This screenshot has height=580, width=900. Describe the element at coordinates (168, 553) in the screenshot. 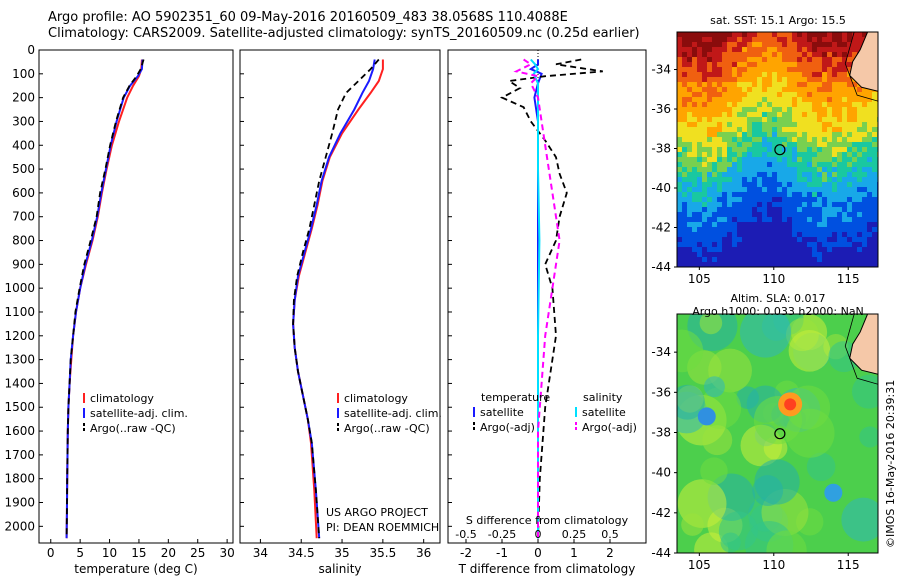

I see `x-tick-label: 20` at that location.